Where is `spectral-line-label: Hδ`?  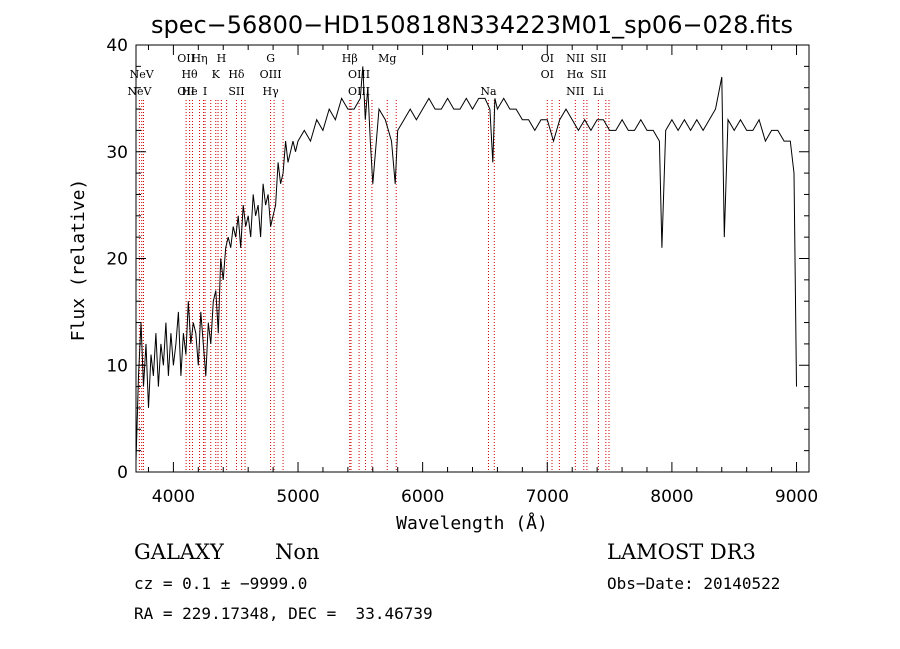
spectral-line-label: Hδ is located at coordinates (236, 74).